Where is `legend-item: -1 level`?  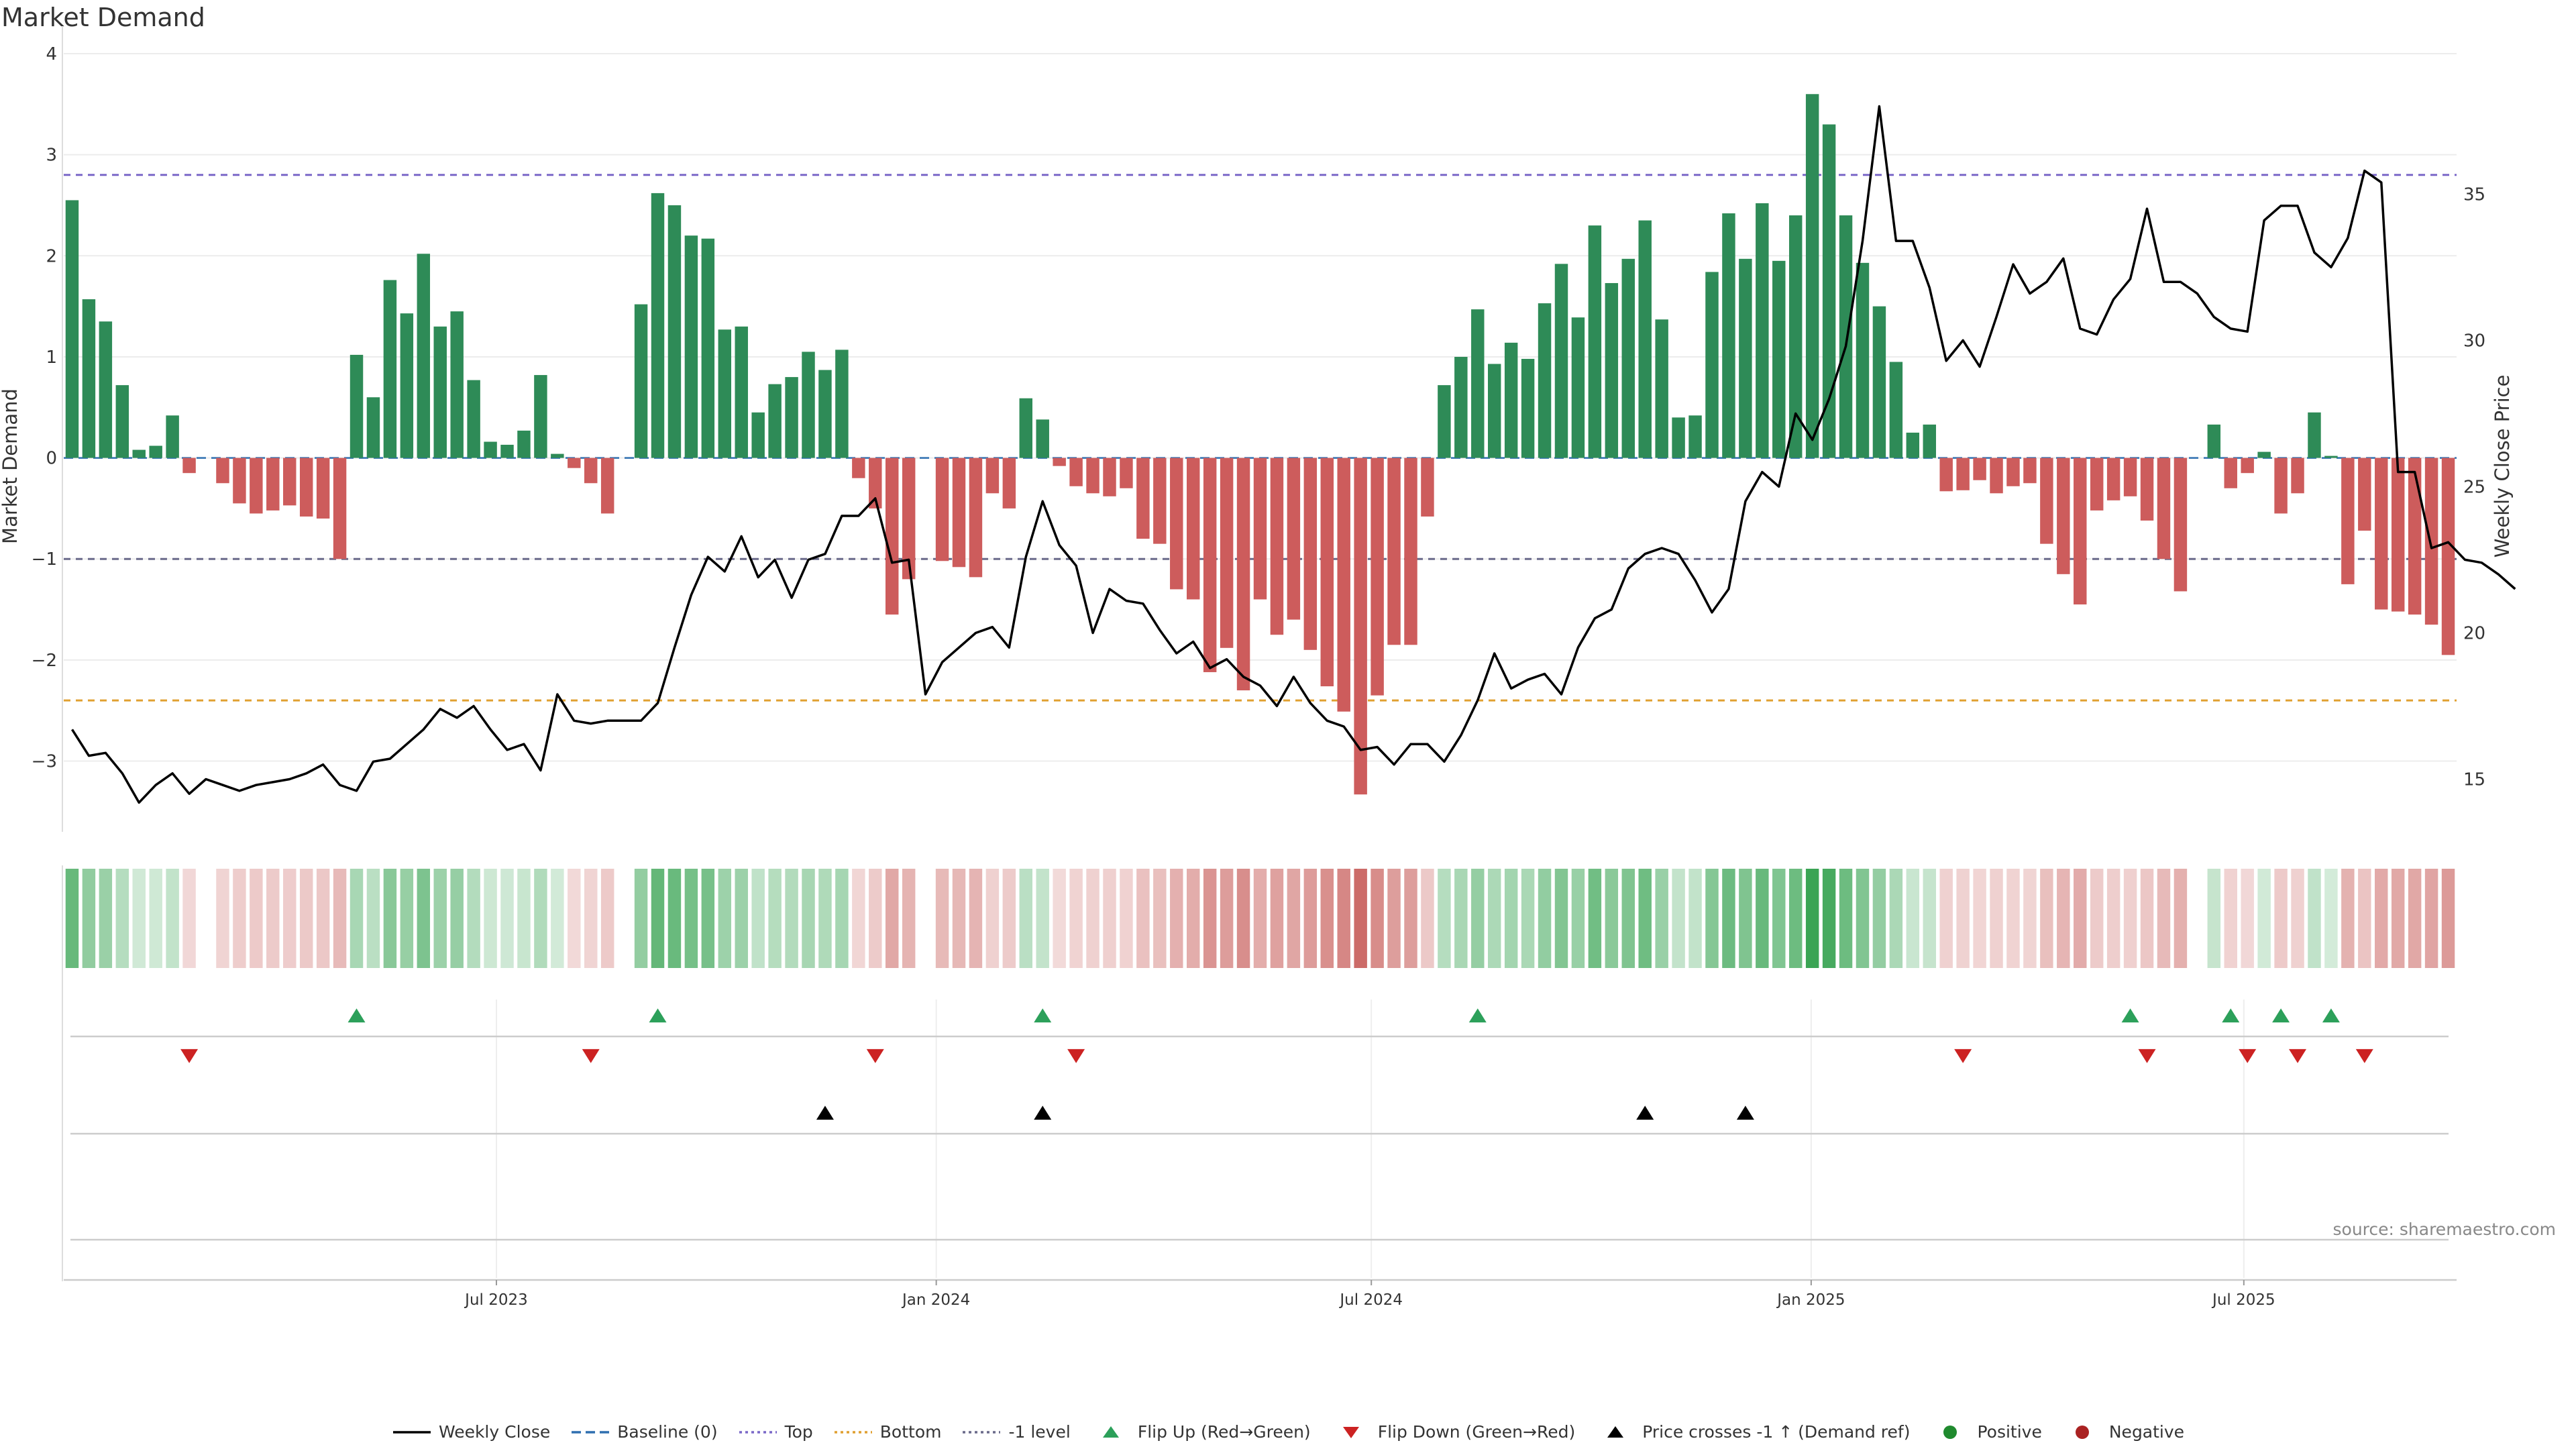 legend-item: -1 level is located at coordinates (1016, 1432).